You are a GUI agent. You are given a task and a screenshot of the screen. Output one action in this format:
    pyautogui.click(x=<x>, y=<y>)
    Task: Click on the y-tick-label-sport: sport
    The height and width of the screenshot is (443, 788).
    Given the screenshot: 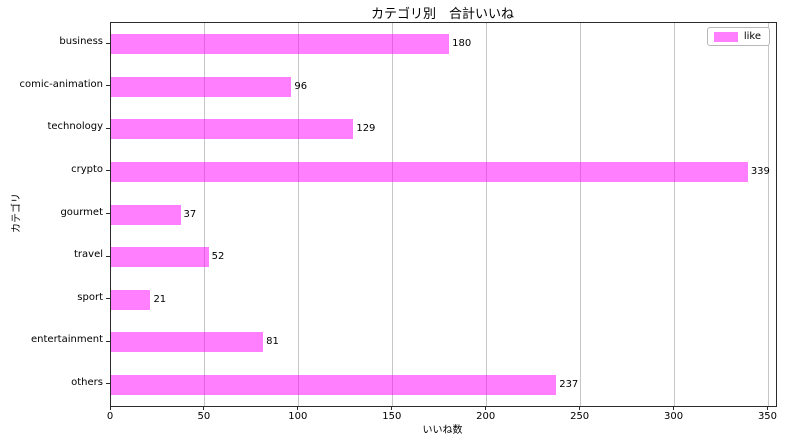 What is the action you would take?
    pyautogui.click(x=90, y=297)
    